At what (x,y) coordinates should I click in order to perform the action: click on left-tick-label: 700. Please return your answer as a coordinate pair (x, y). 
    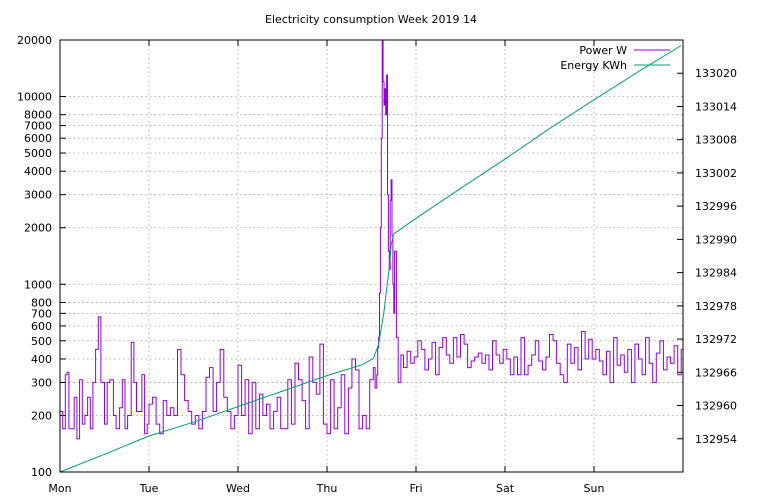
    Looking at the image, I should click on (41, 313).